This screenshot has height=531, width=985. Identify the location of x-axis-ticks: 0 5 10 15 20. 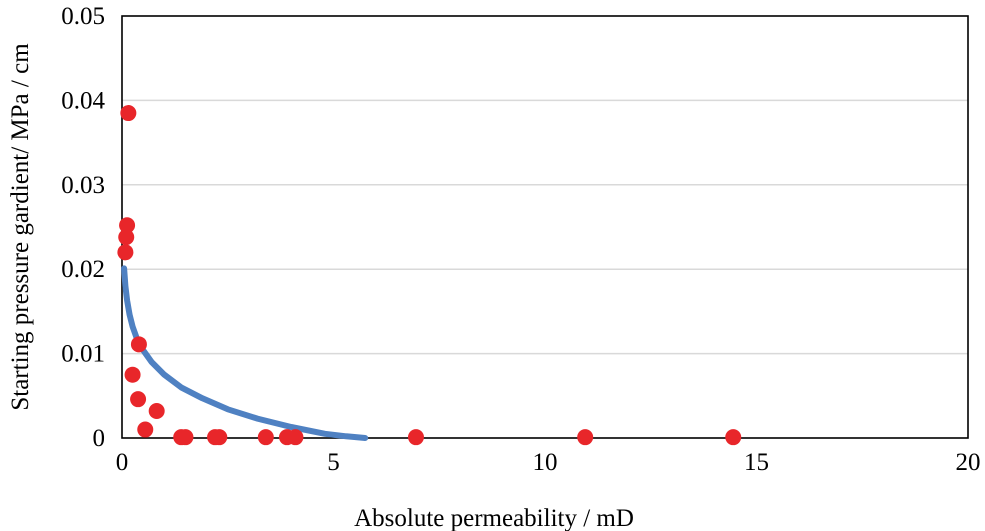
(548, 462).